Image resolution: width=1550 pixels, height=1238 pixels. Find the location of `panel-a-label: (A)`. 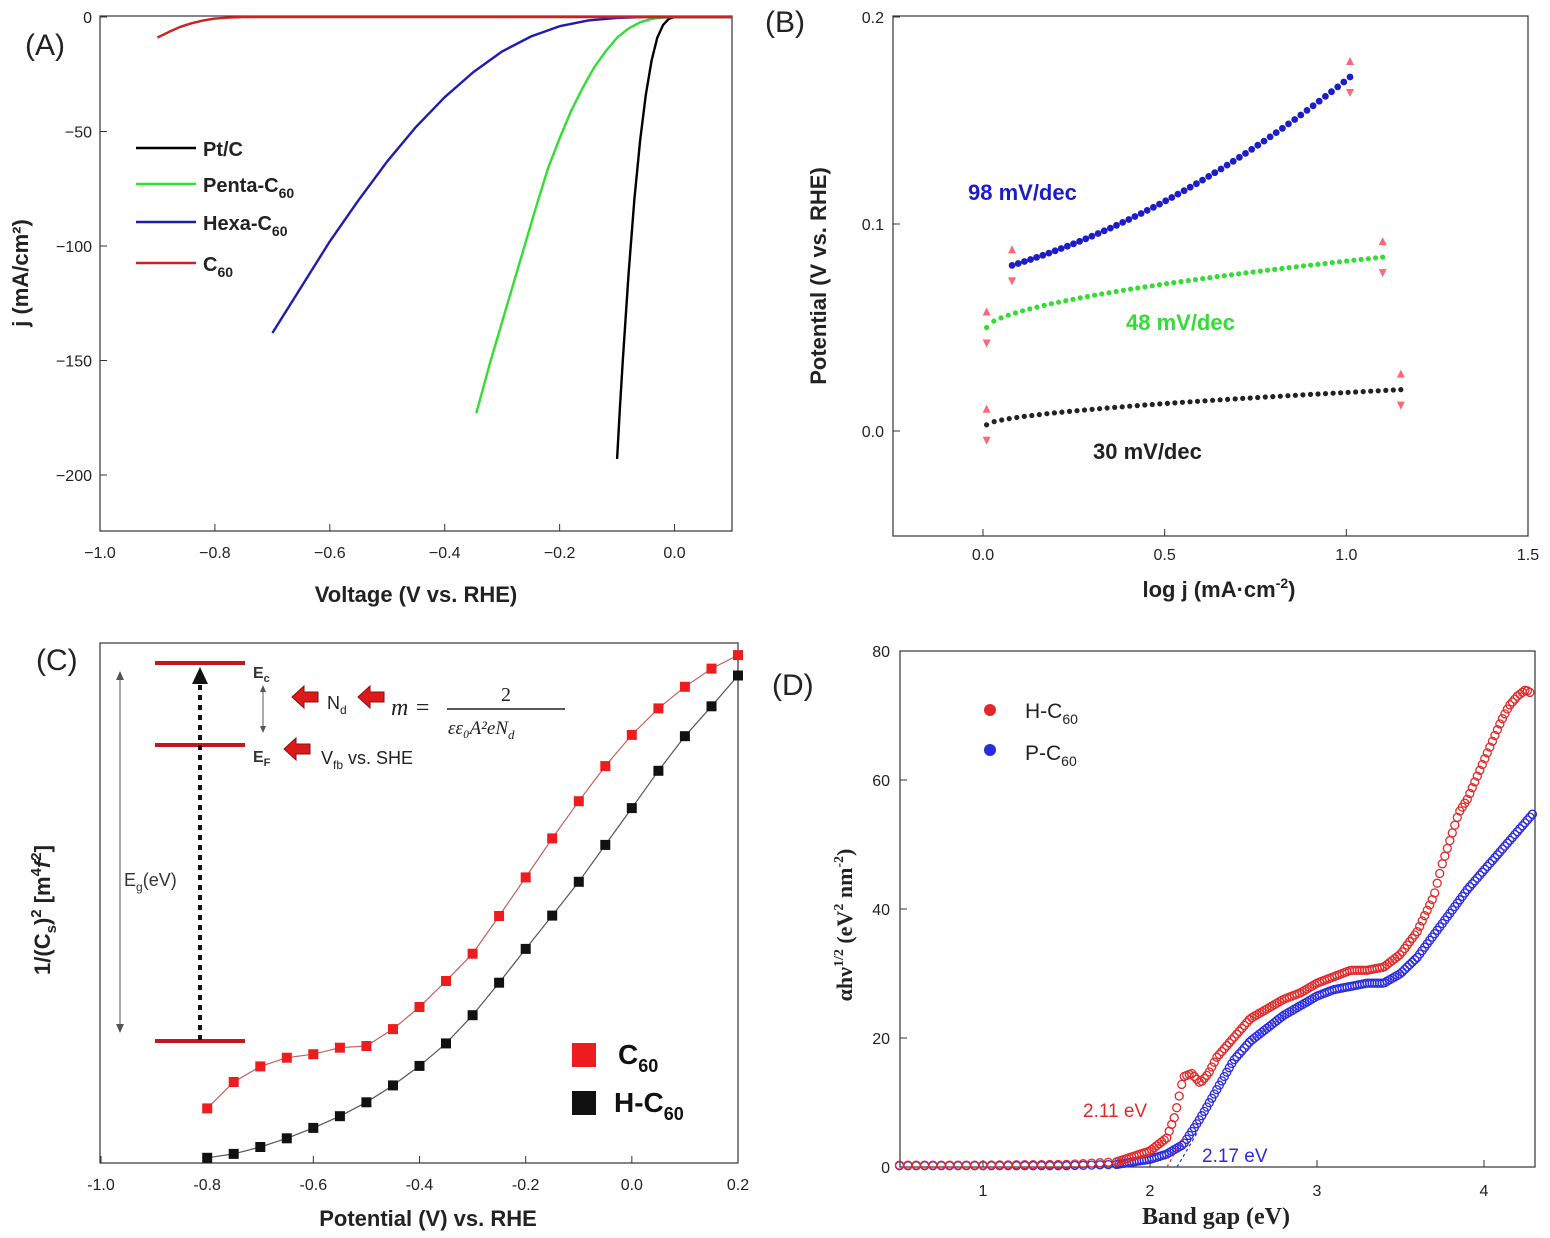

panel-a-label: (A) is located at coordinates (45, 45).